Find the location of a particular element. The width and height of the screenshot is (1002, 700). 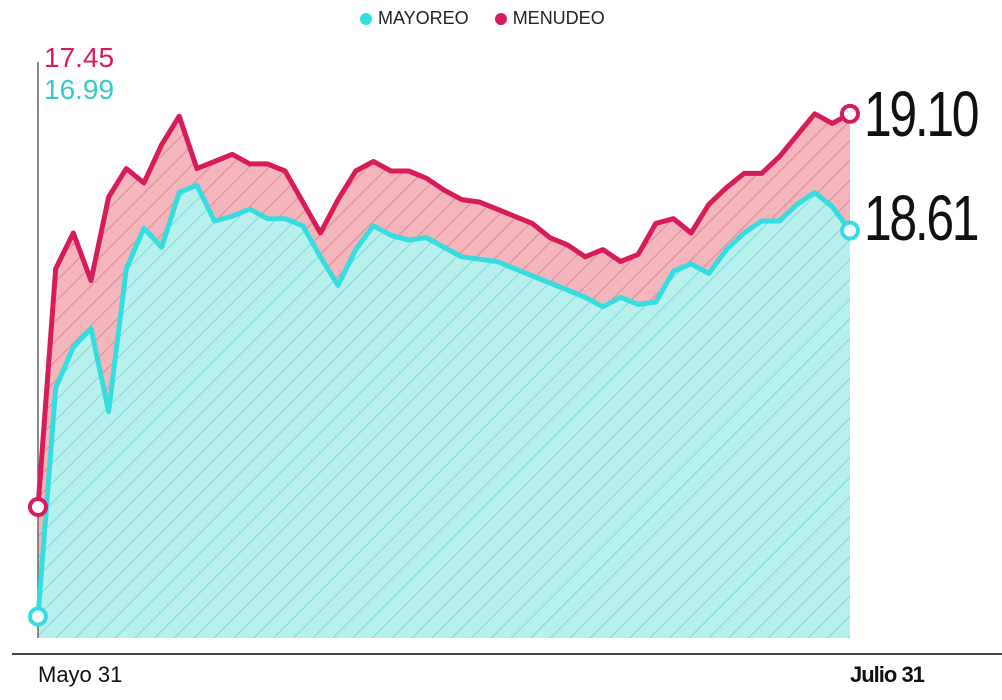

end-value-menudeo: 19.10 is located at coordinates (922, 114).